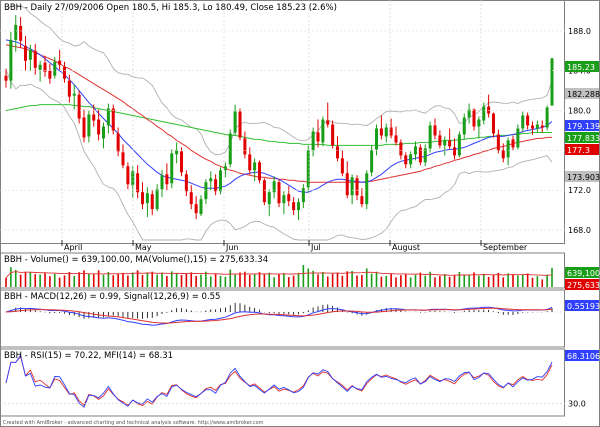 This screenshot has height=427, width=600. What do you see at coordinates (583, 138) in the screenshot?
I see `price-tag-label: 177.833` at bounding box center [583, 138].